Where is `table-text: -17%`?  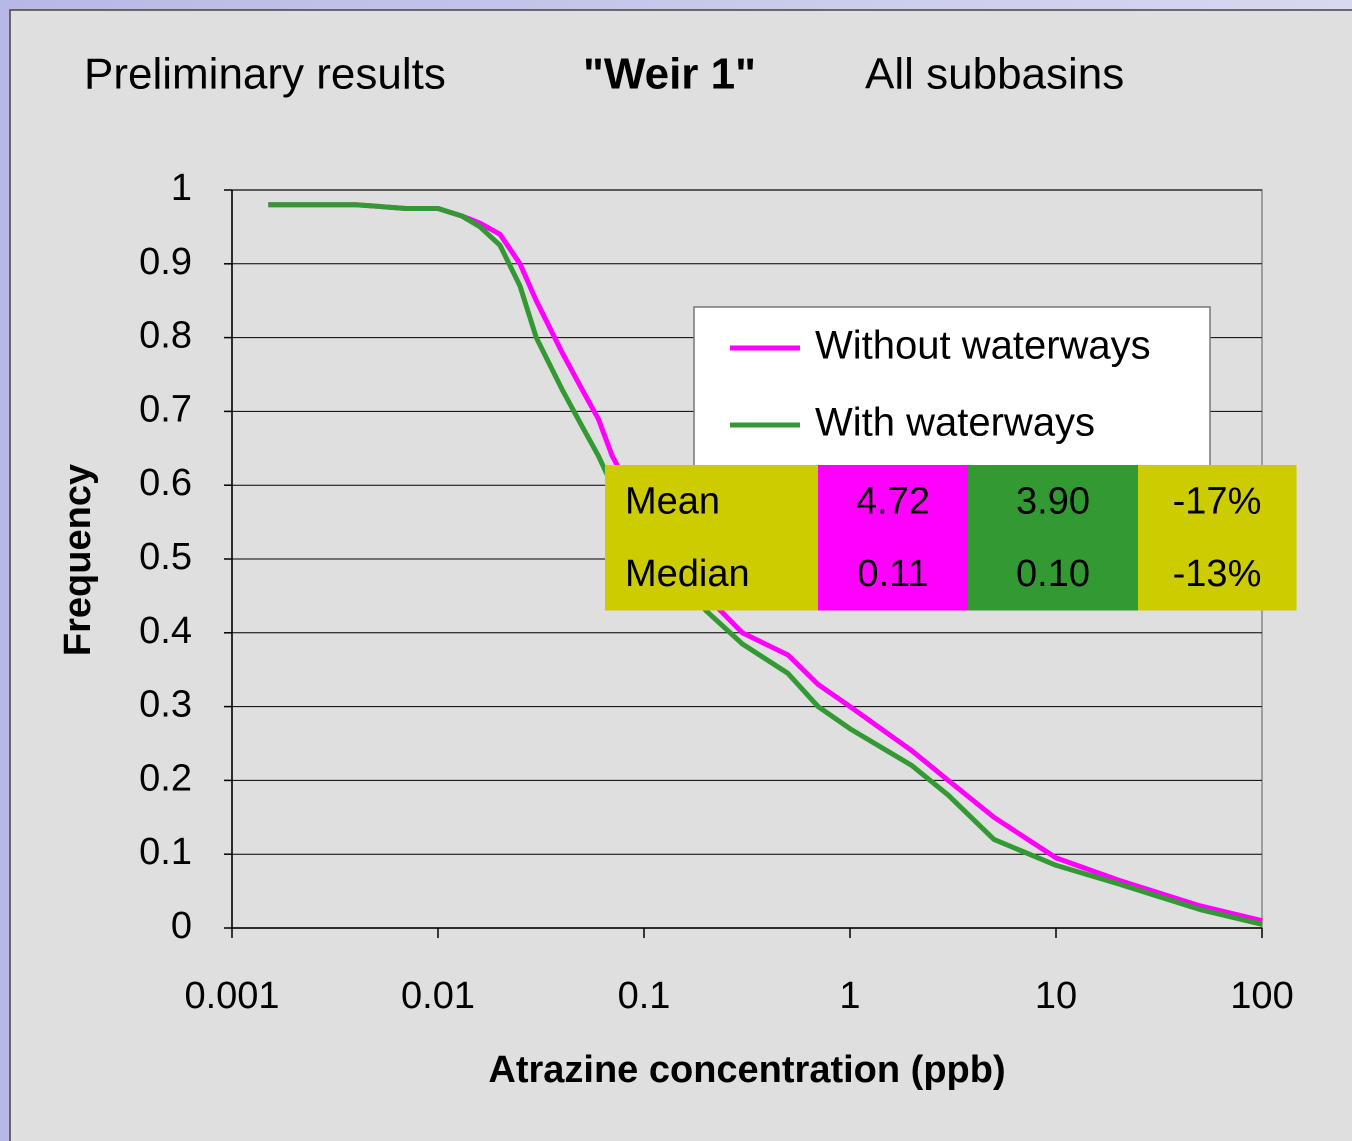 table-text: -17% is located at coordinates (1217, 501).